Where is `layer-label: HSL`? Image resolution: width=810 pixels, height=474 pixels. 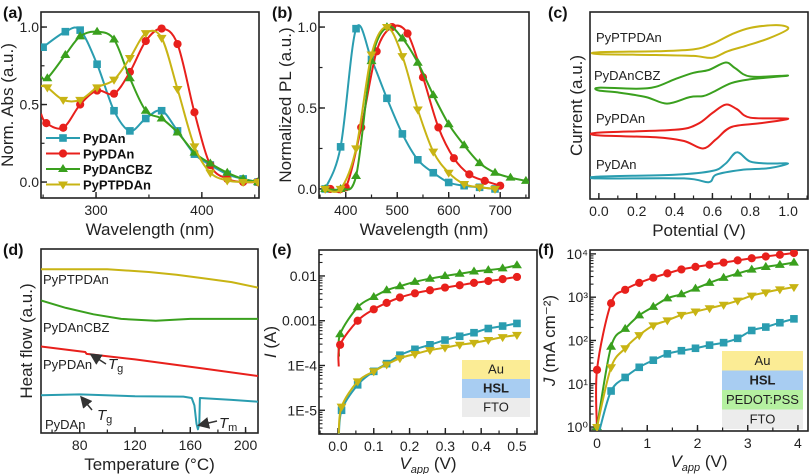 layer-label: HSL is located at coordinates (763, 380).